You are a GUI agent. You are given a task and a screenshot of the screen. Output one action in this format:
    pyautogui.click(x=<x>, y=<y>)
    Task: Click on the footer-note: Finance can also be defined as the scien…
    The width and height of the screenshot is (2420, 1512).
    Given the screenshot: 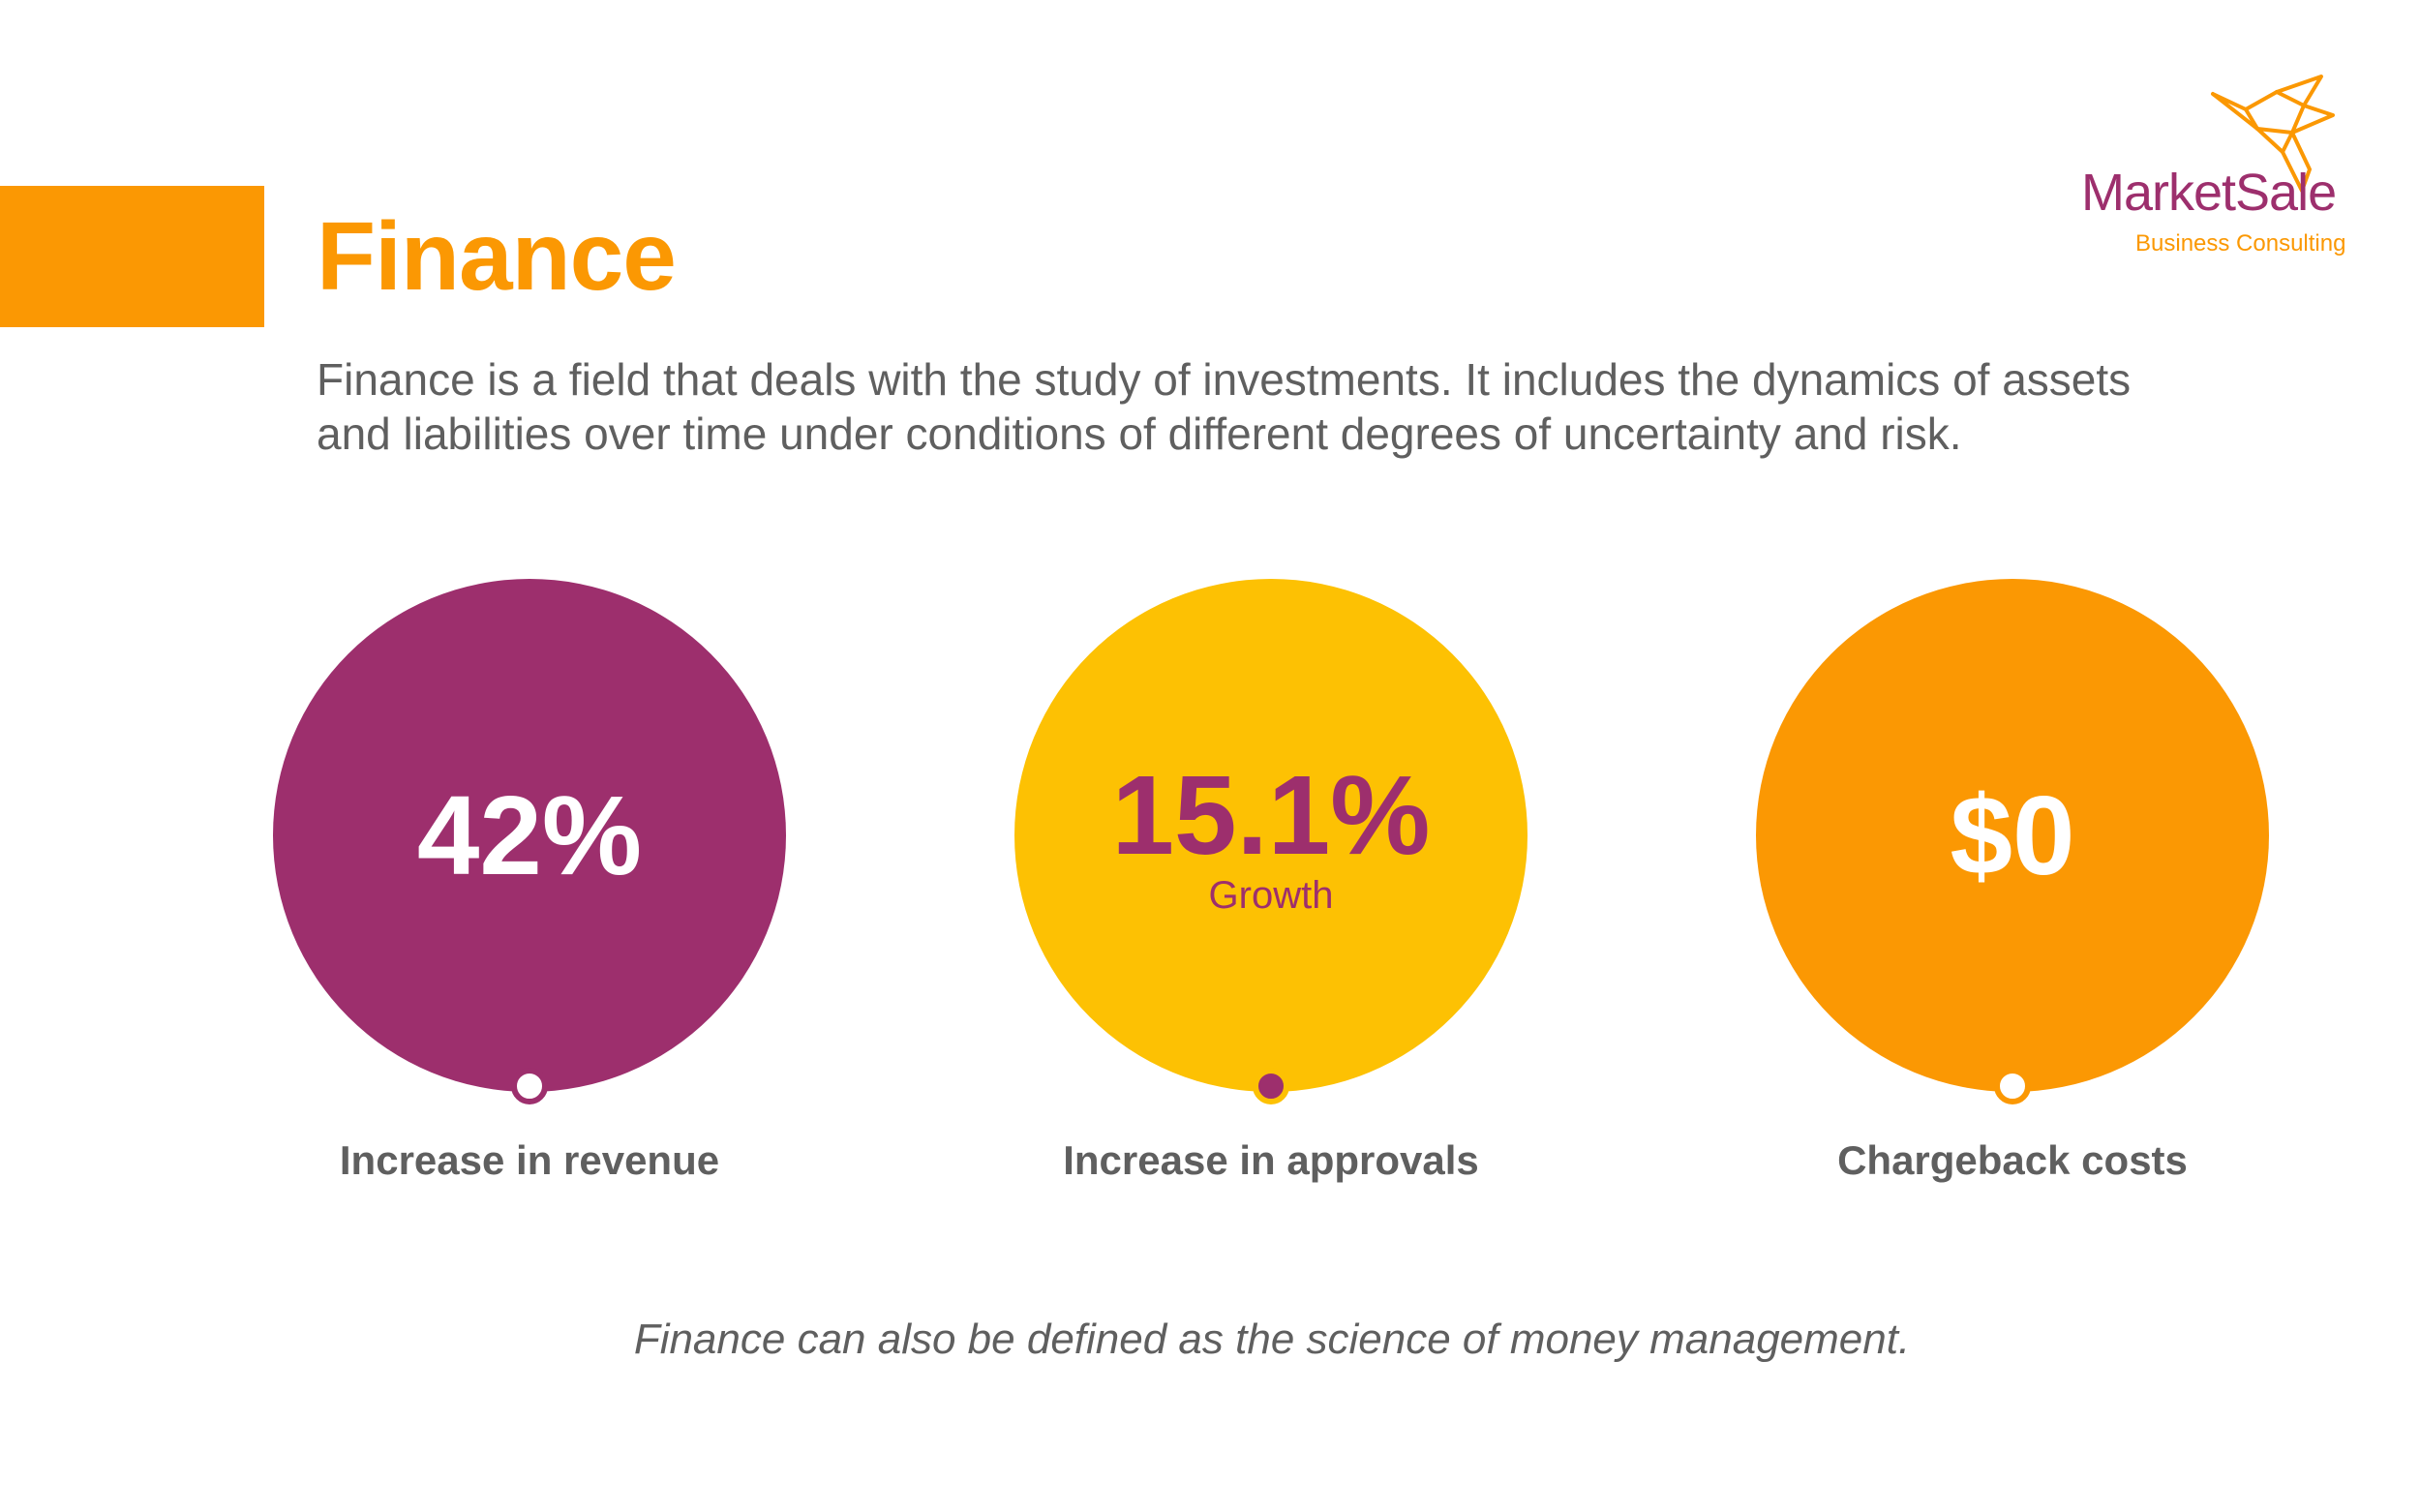 What is the action you would take?
    pyautogui.click(x=1272, y=1339)
    